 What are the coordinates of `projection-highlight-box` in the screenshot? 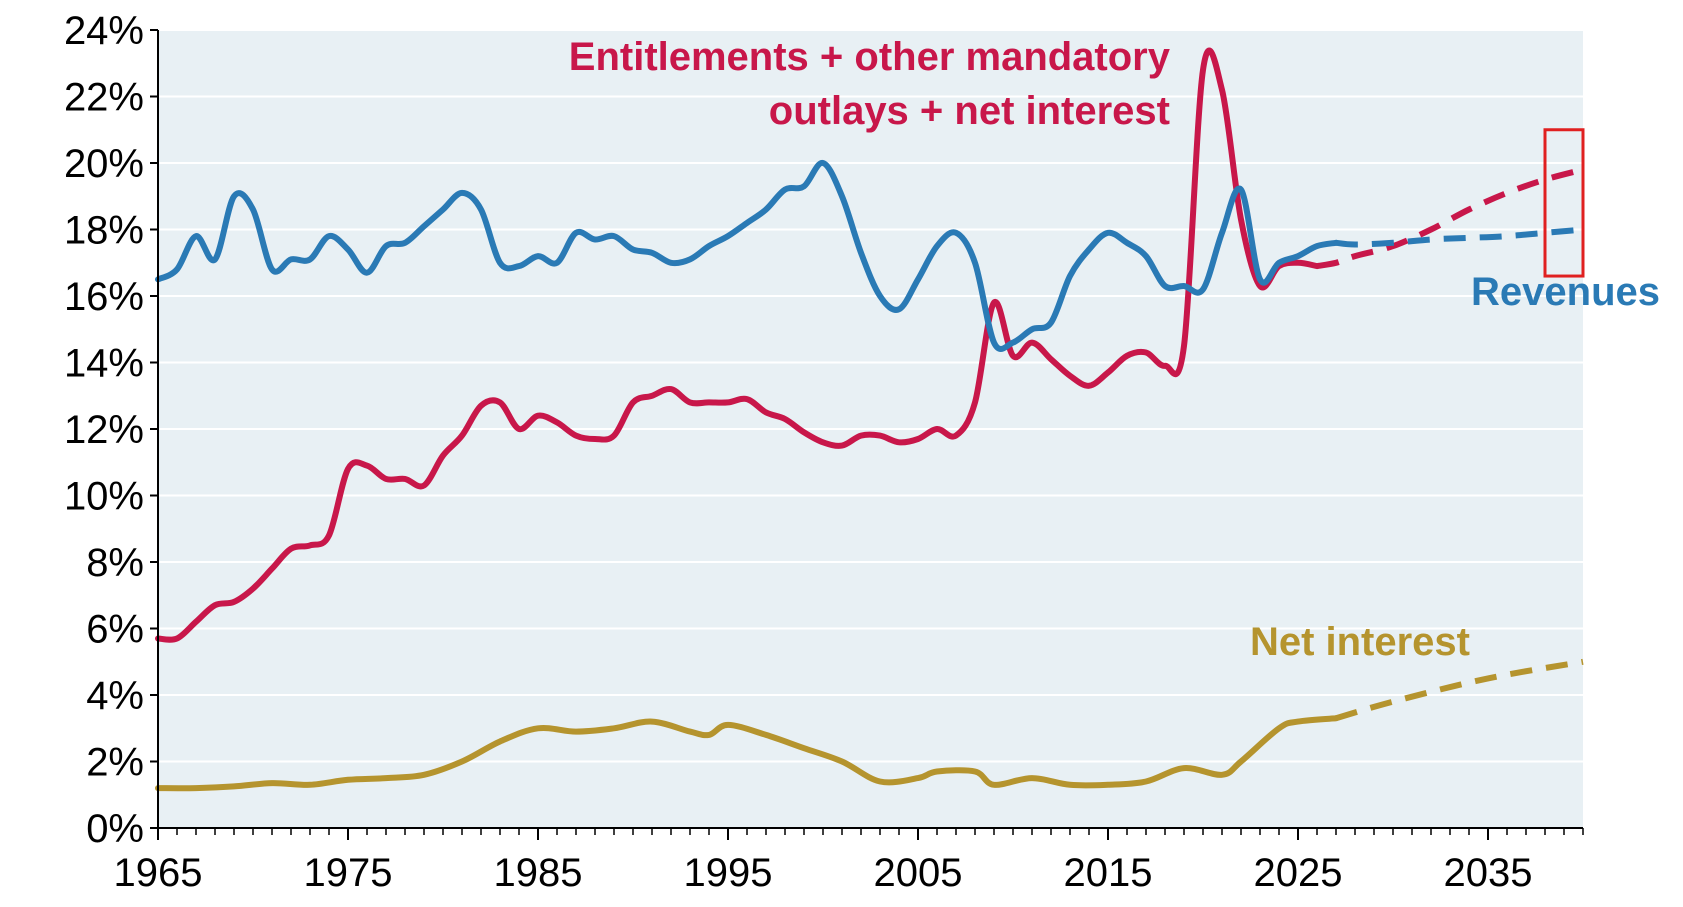 It's located at (1564, 203).